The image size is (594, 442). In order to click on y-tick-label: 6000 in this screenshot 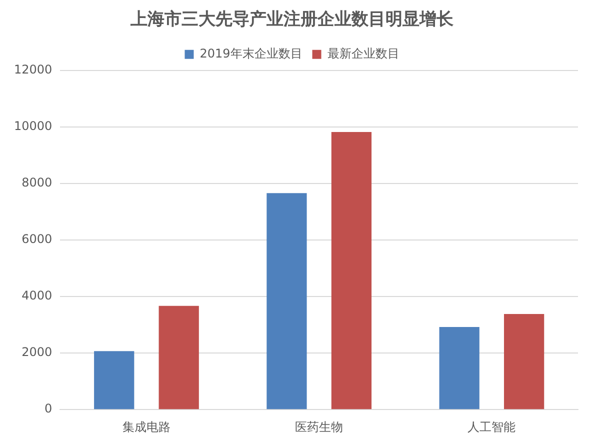, I will do `click(37, 239)`.